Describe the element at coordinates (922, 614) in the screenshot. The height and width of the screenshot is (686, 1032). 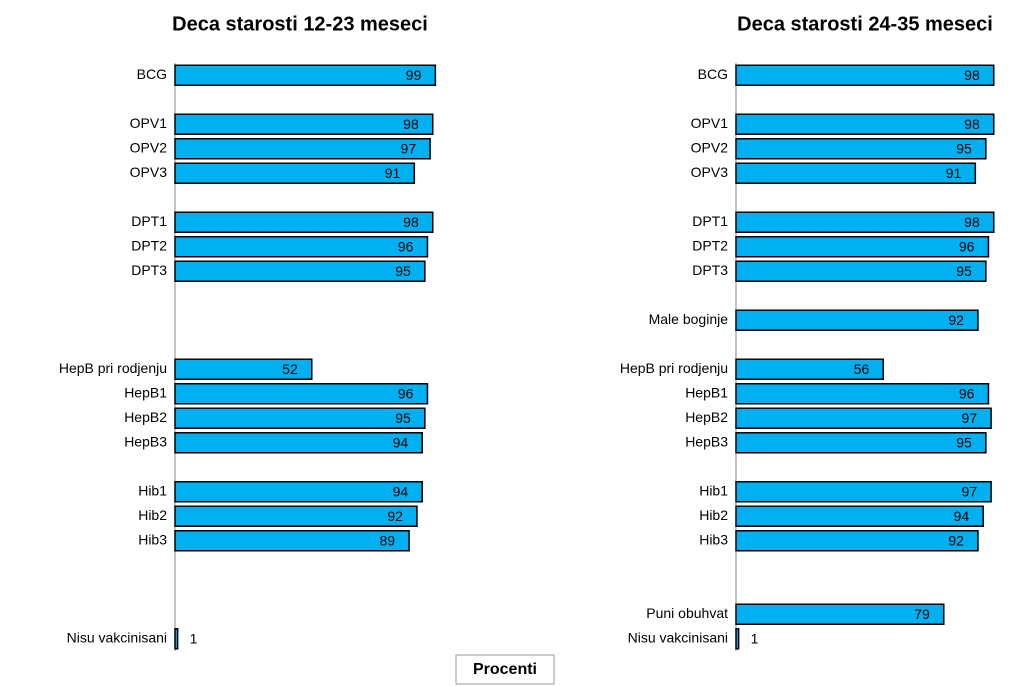
I see `data-label: 79` at that location.